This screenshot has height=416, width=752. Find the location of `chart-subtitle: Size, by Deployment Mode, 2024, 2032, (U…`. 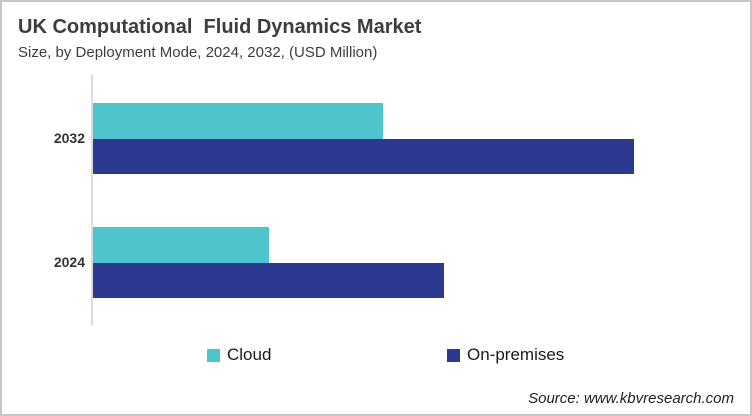

chart-subtitle: Size, by Deployment Mode, 2024, 2032, (U… is located at coordinates (198, 52).